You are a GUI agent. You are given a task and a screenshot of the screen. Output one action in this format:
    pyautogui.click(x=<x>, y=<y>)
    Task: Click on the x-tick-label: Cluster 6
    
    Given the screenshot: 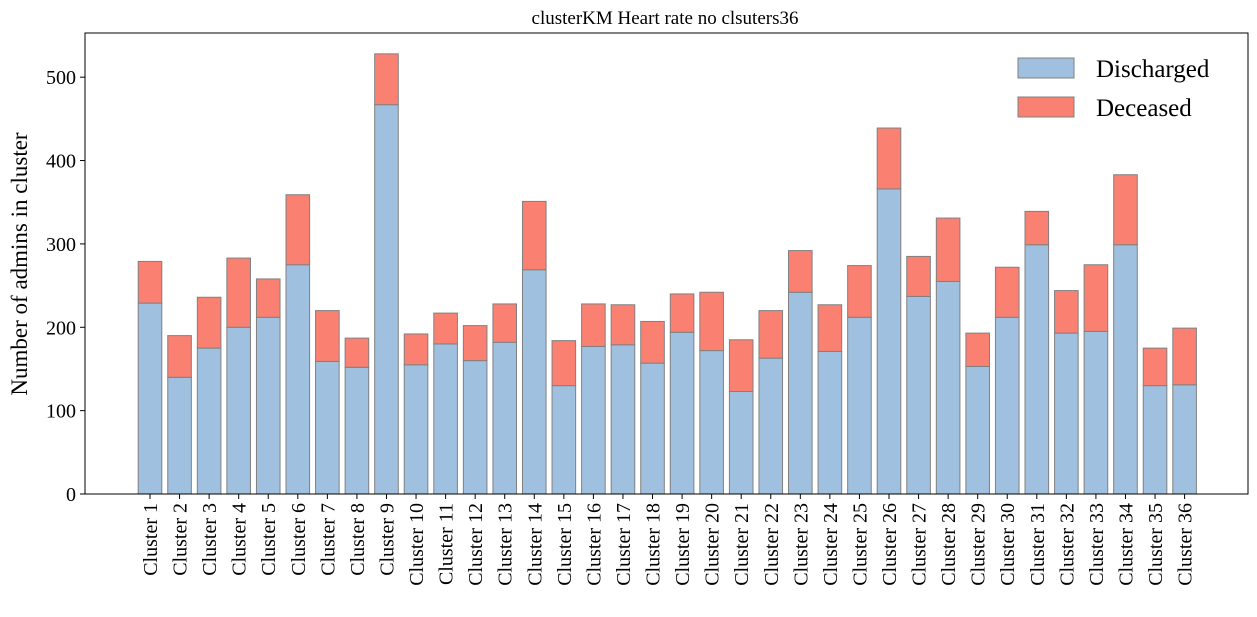 What is the action you would take?
    pyautogui.click(x=299, y=539)
    